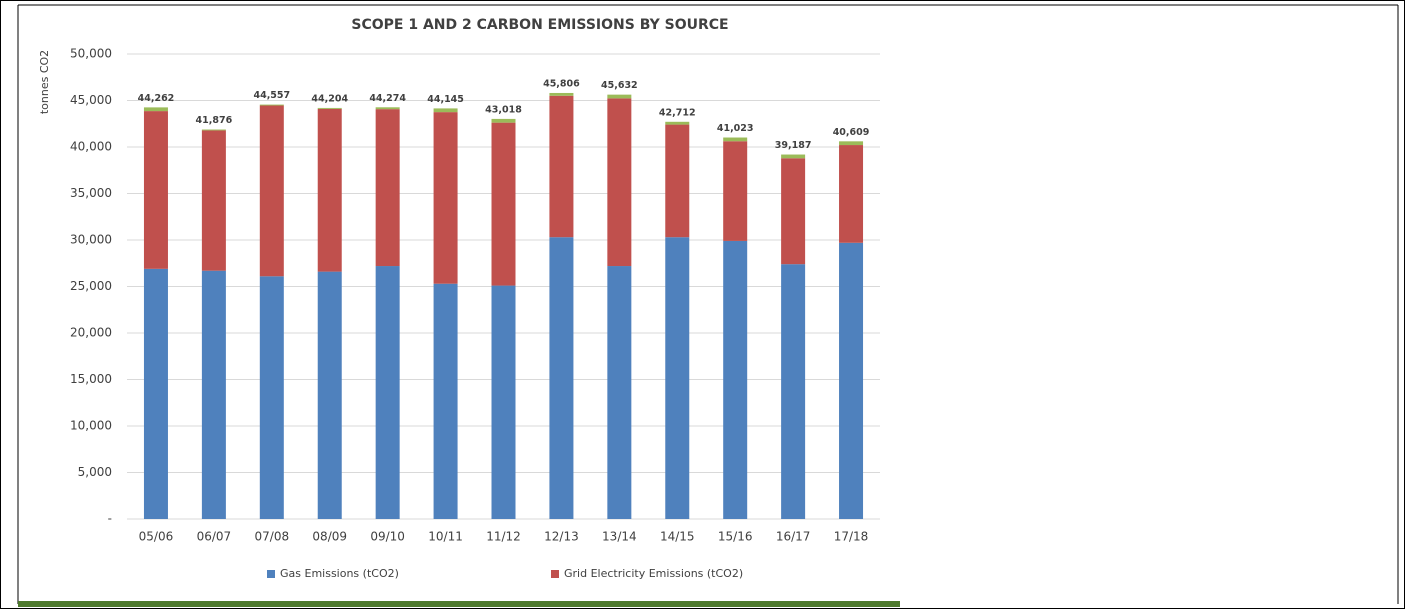  What do you see at coordinates (91, 193) in the screenshot?
I see `y-tick-label: 35,000` at bounding box center [91, 193].